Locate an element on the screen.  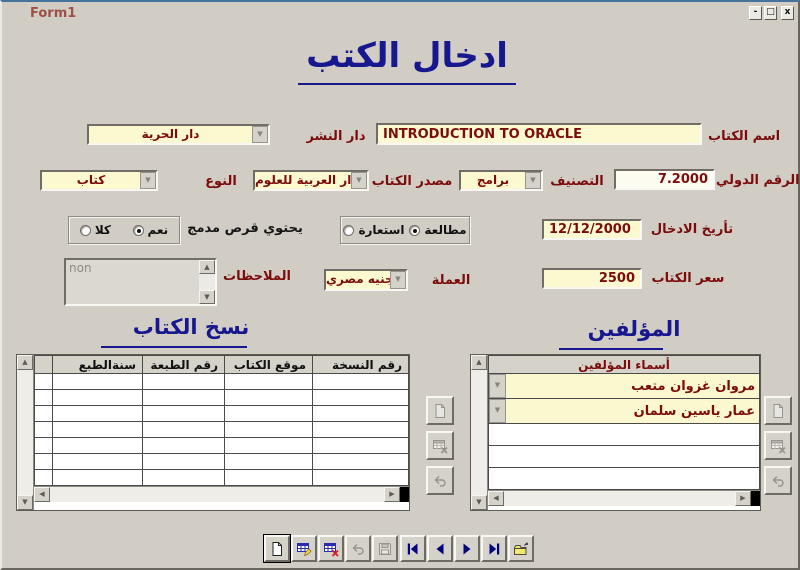
save-button is located at coordinates (385, 548).